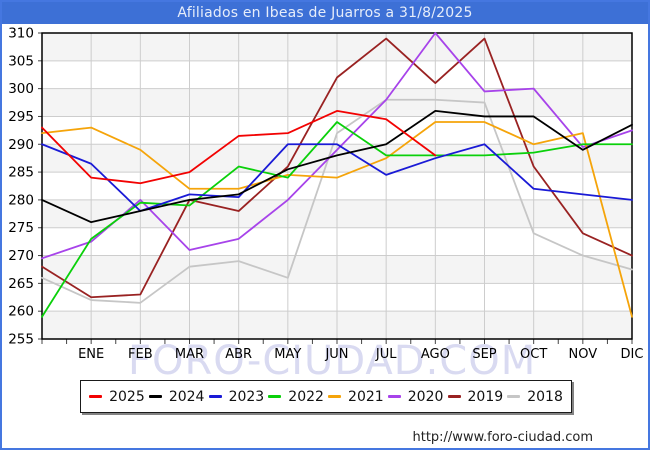 This screenshot has width=650, height=450. What do you see at coordinates (484, 354) in the screenshot?
I see `x-axis-label-sep: SEP` at bounding box center [484, 354].